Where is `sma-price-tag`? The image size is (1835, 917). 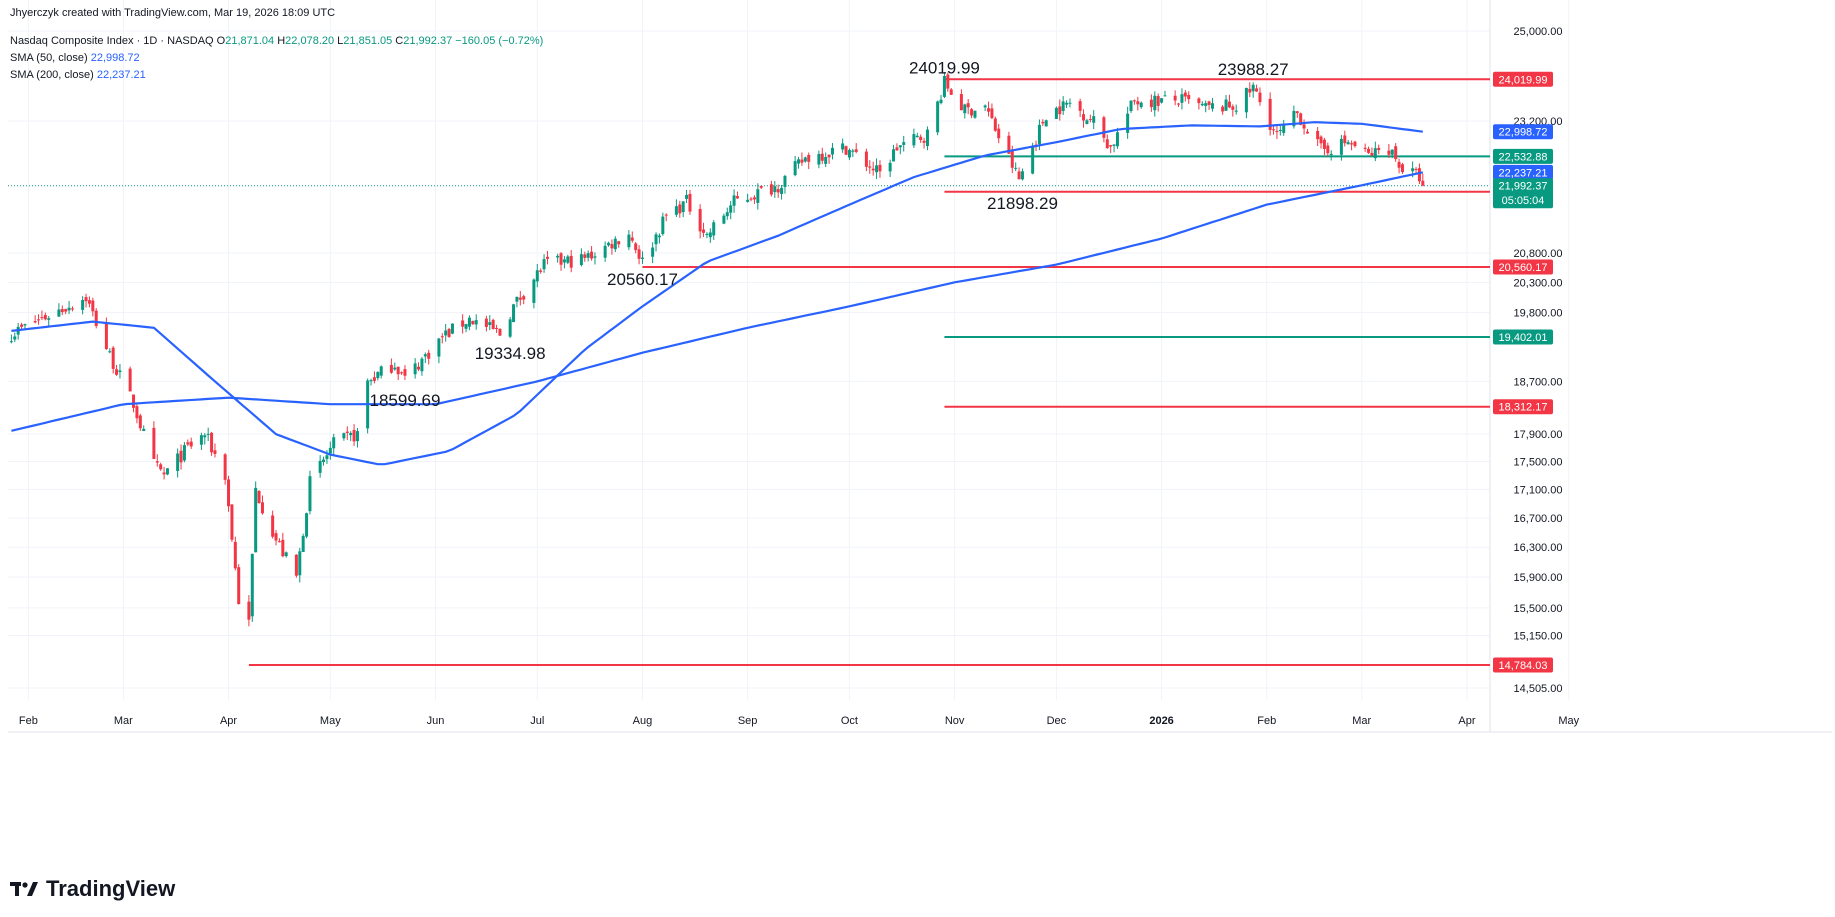 sma-price-tag is located at coordinates (1523, 132).